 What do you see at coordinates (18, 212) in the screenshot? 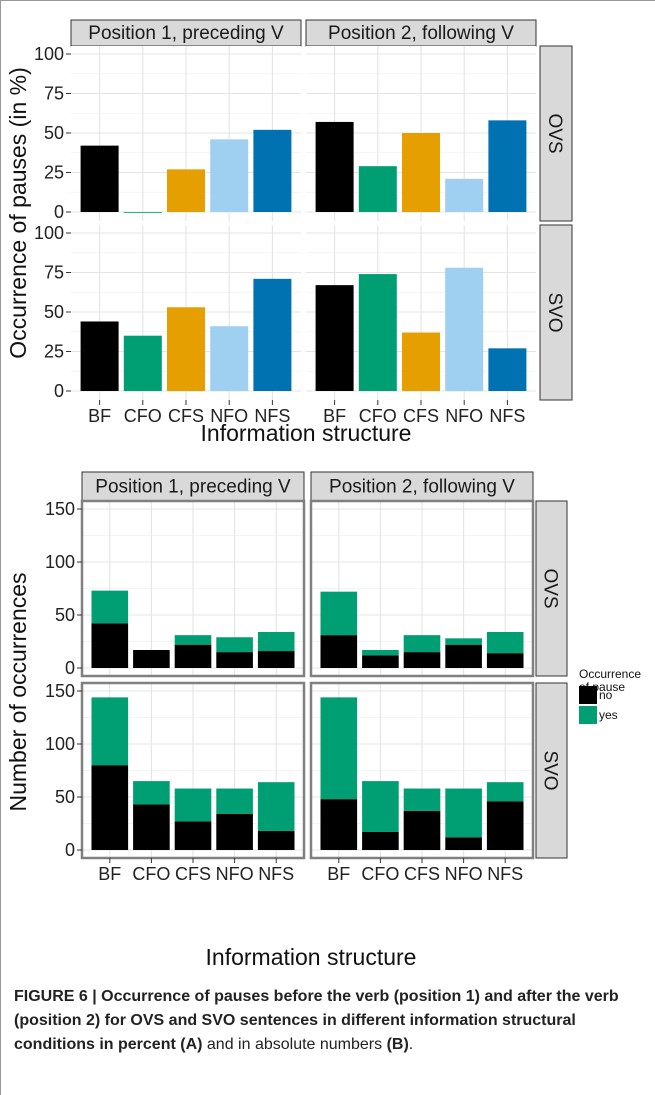
I see `y-axis-title: Occurrence of pauses (in %)` at bounding box center [18, 212].